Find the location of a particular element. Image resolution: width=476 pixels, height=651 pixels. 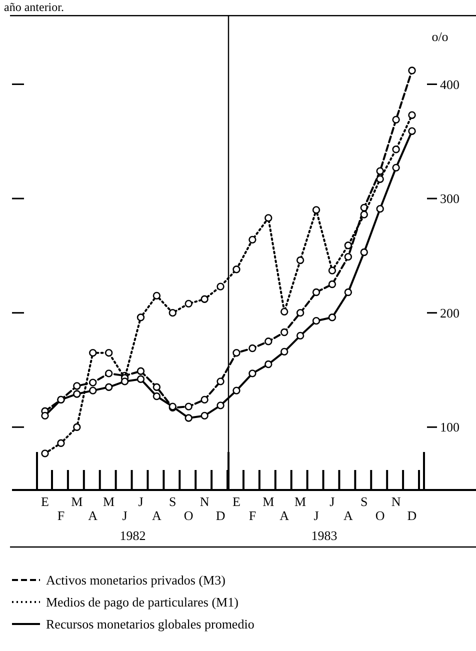

chart-title: año anterior. is located at coordinates (34, 7).